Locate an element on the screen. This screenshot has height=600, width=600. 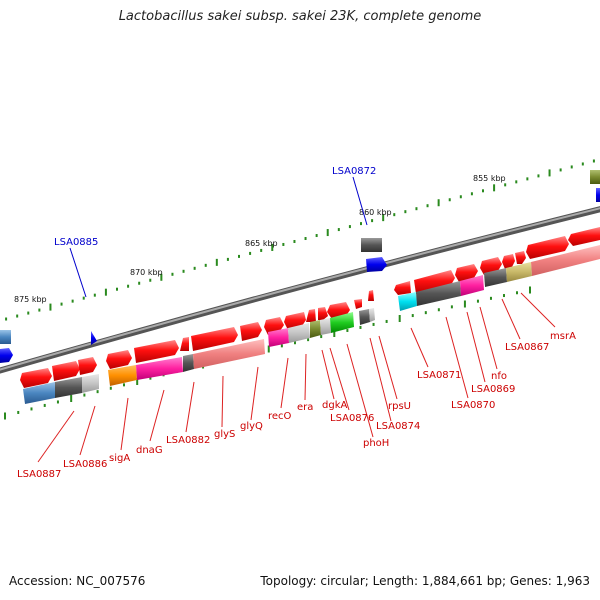
gene-label: era is located at coordinates (305, 407).